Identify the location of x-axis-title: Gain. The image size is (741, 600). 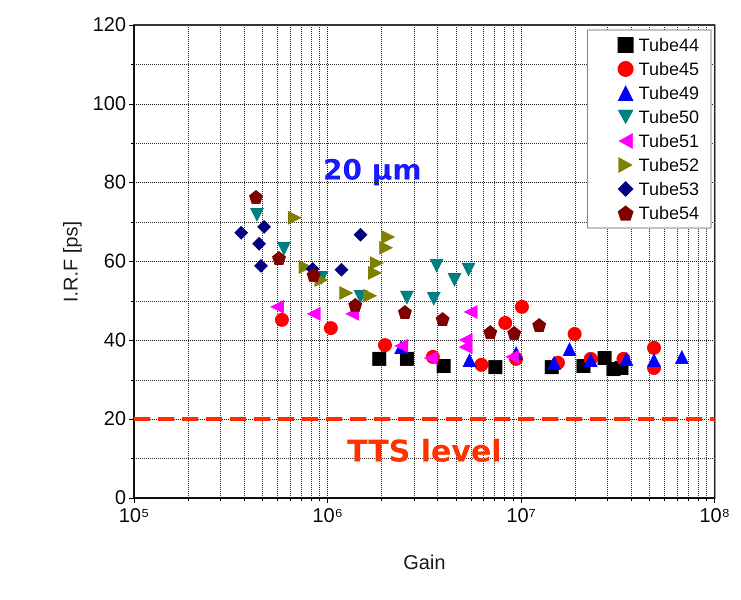
(424, 563).